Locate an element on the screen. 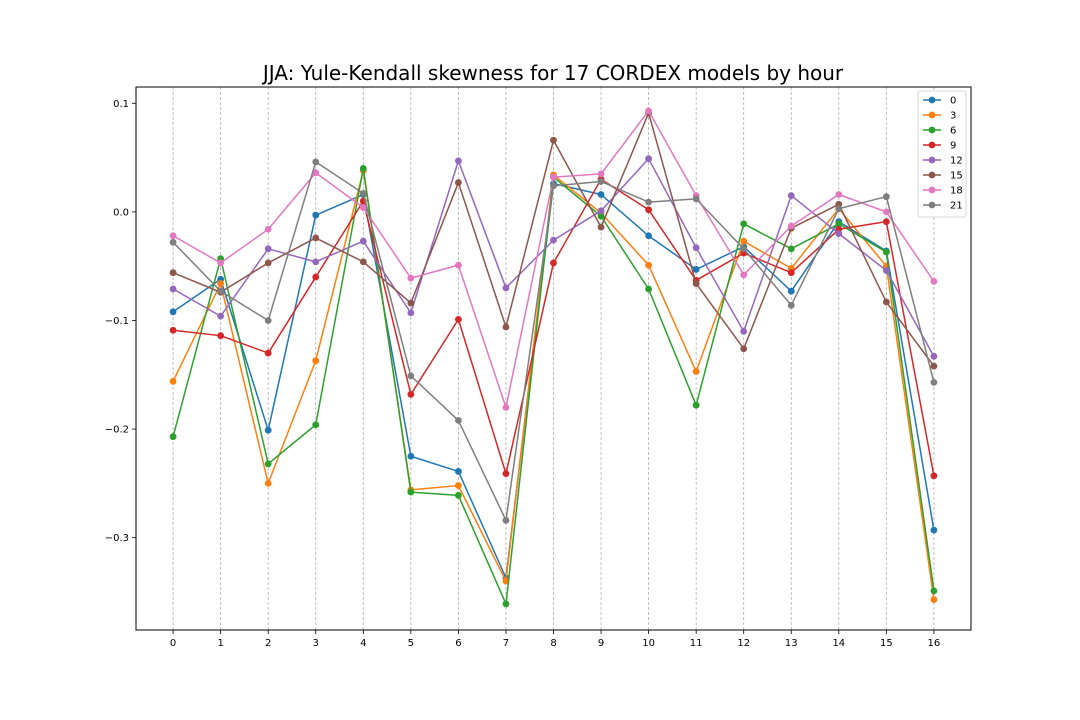  x-tick-label: 4 is located at coordinates (363, 643).